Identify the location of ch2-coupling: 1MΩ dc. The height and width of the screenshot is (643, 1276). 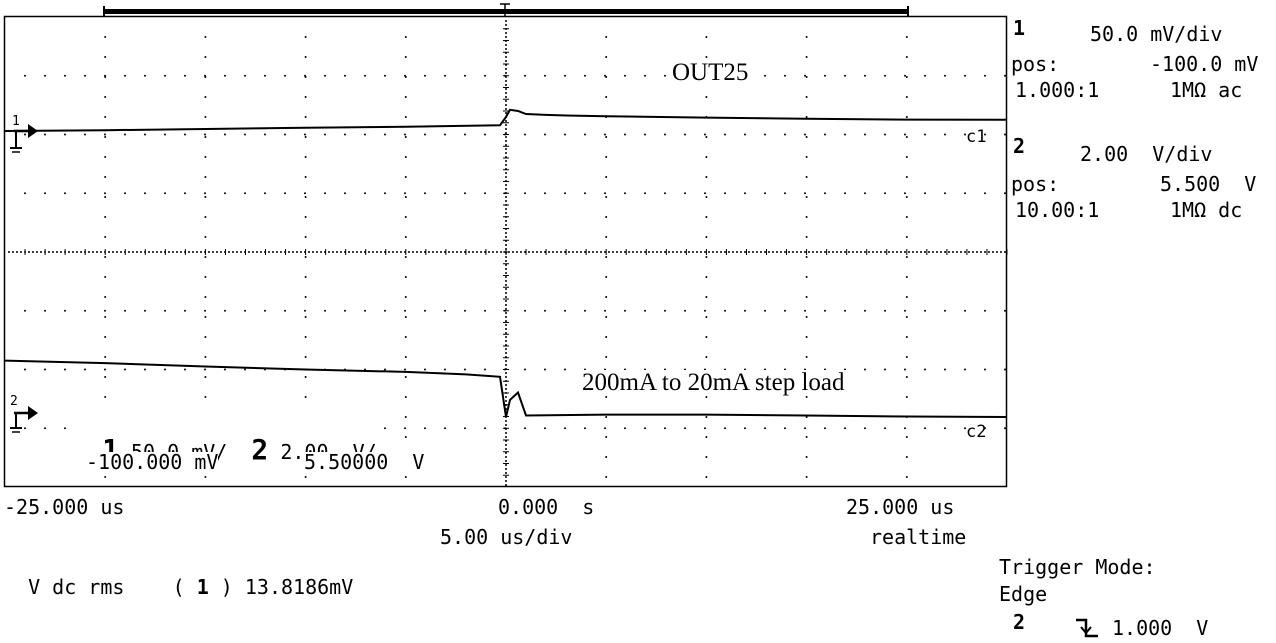
(1206, 210).